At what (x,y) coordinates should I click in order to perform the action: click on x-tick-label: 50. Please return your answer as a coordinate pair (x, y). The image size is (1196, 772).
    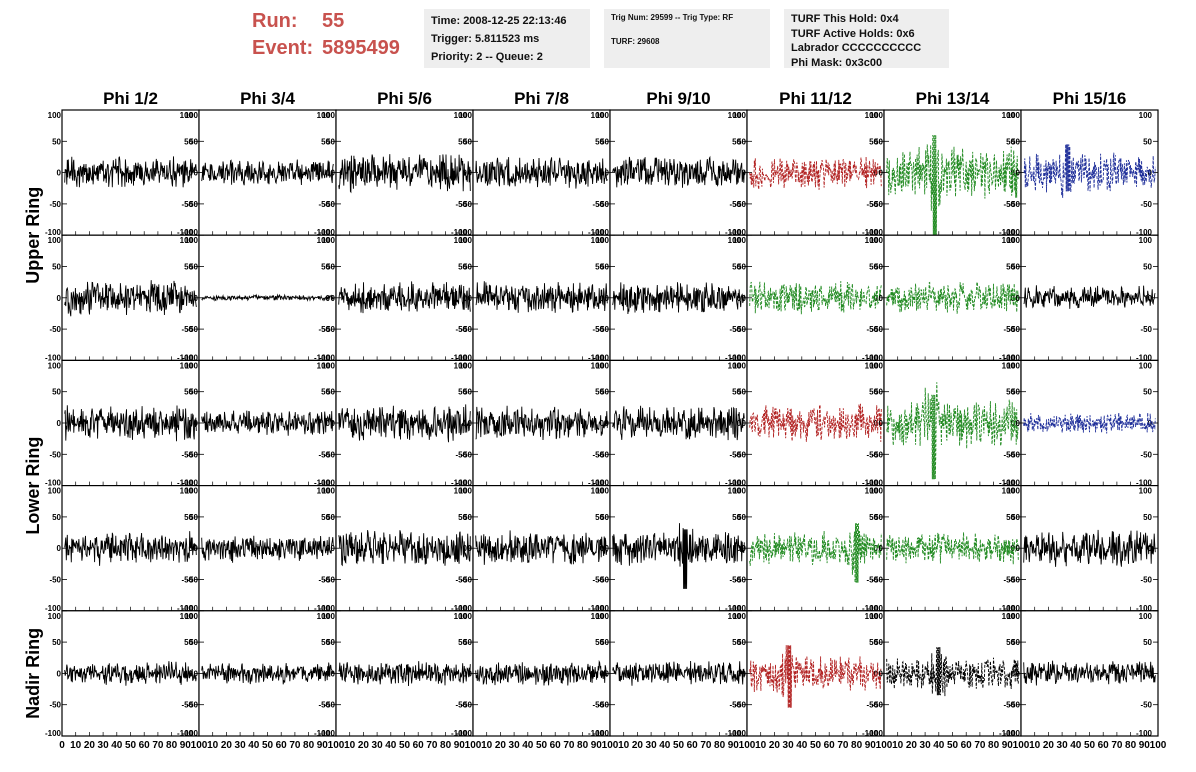
    Looking at the image, I should click on (1090, 745).